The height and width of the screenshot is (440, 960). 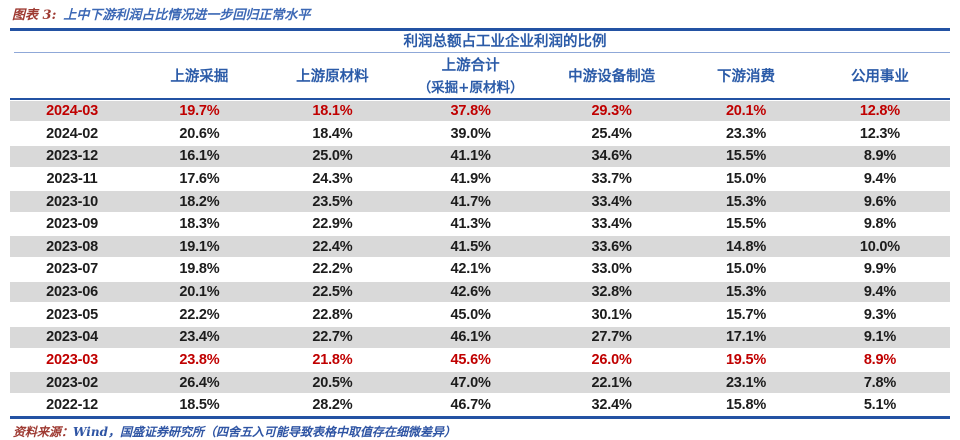 What do you see at coordinates (470, 314) in the screenshot?
I see `value-cell: 45.0%` at bounding box center [470, 314].